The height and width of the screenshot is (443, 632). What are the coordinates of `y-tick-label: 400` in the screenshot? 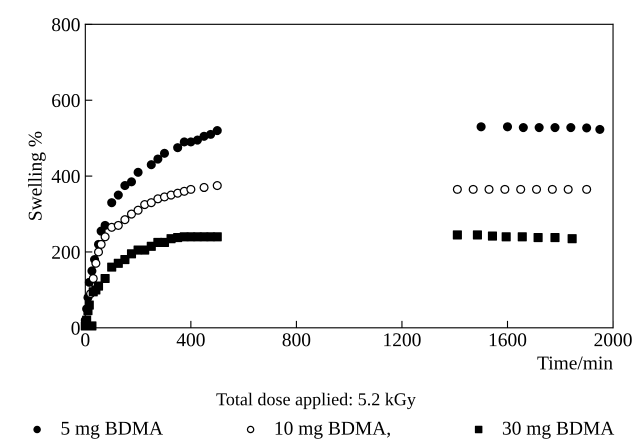 It's located at (66, 177).